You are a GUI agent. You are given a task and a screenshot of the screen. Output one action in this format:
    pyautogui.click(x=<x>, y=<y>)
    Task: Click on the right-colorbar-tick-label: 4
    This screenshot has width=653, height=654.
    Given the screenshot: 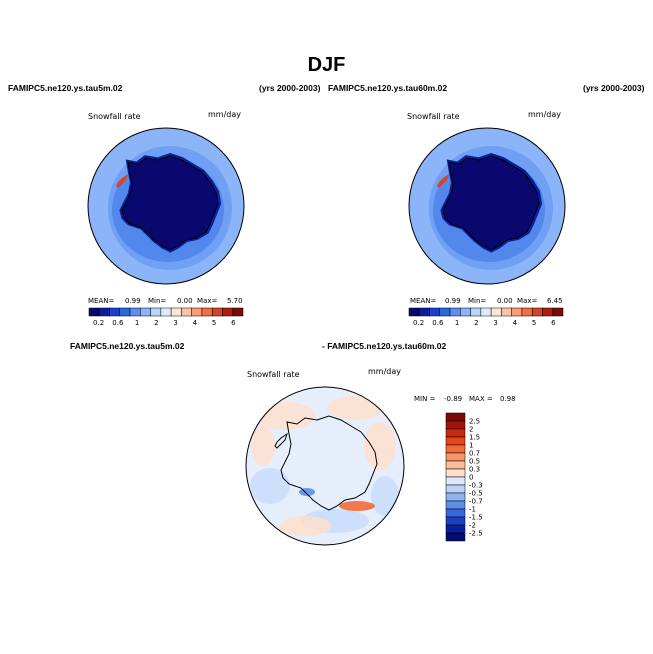 What is the action you would take?
    pyautogui.click(x=515, y=323)
    